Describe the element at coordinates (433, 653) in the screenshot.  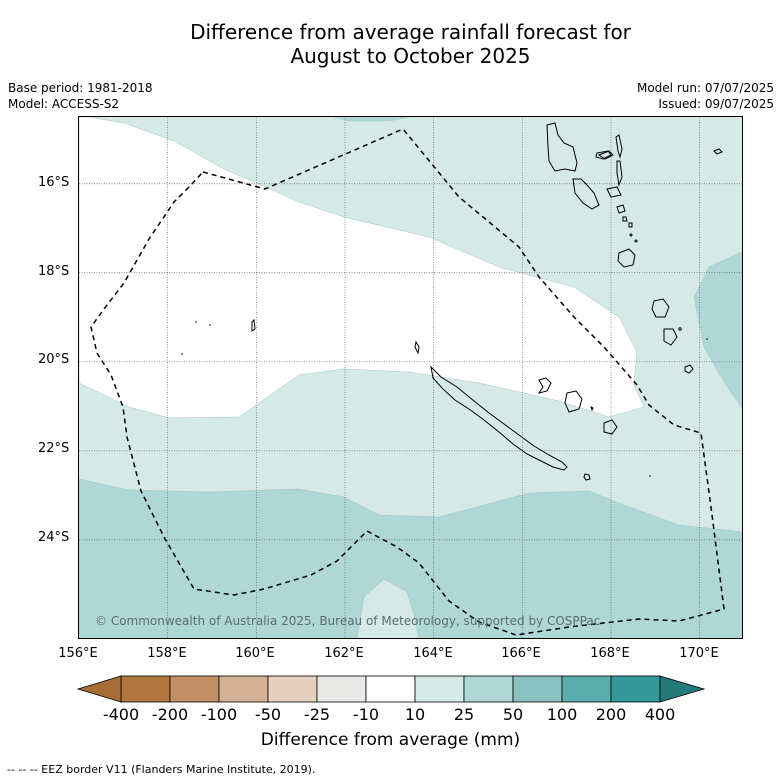
I see `x-tick-label: 164°E` at that location.